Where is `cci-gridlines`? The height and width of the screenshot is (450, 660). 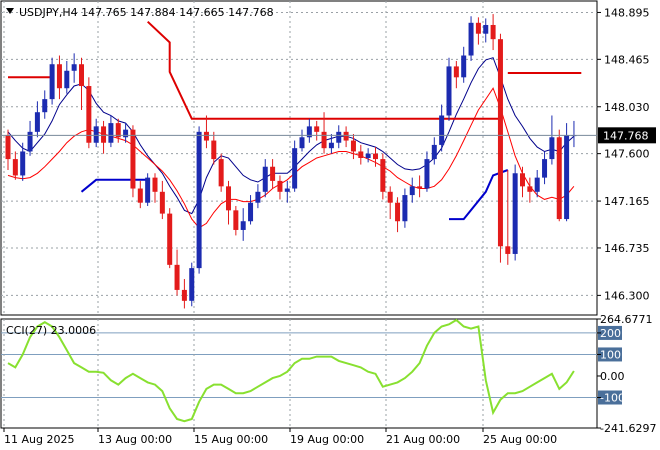 cci-gridlines is located at coordinates (299, 365).